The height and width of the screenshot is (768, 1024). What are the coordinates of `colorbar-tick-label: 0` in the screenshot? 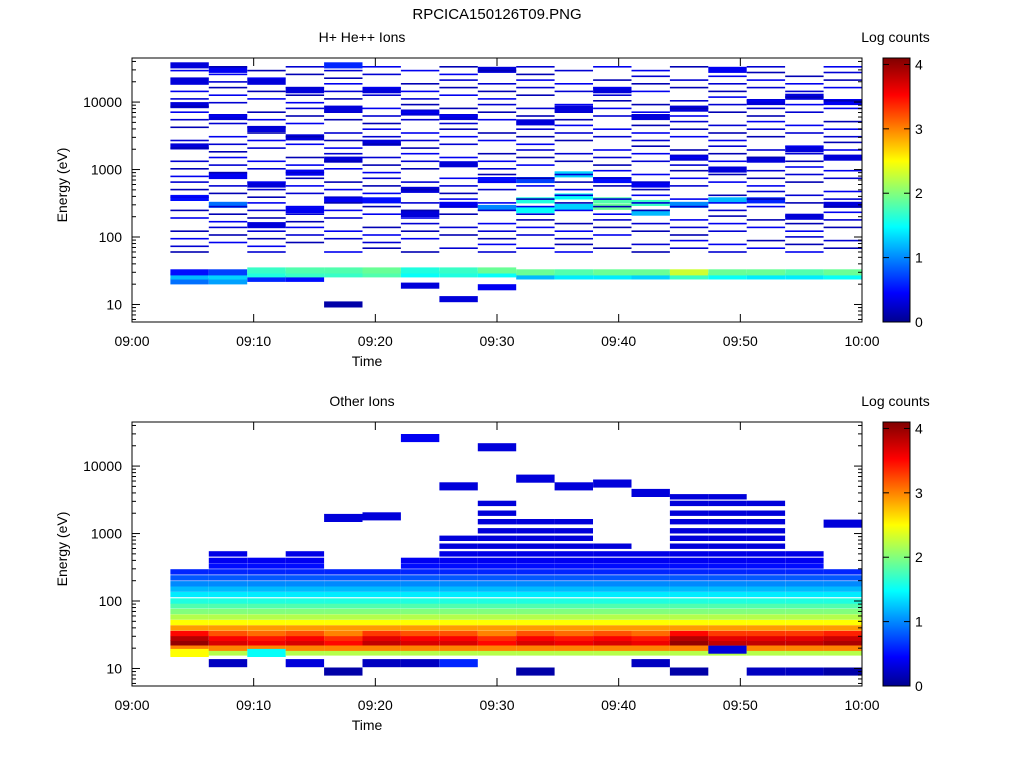 It's located at (919, 686).